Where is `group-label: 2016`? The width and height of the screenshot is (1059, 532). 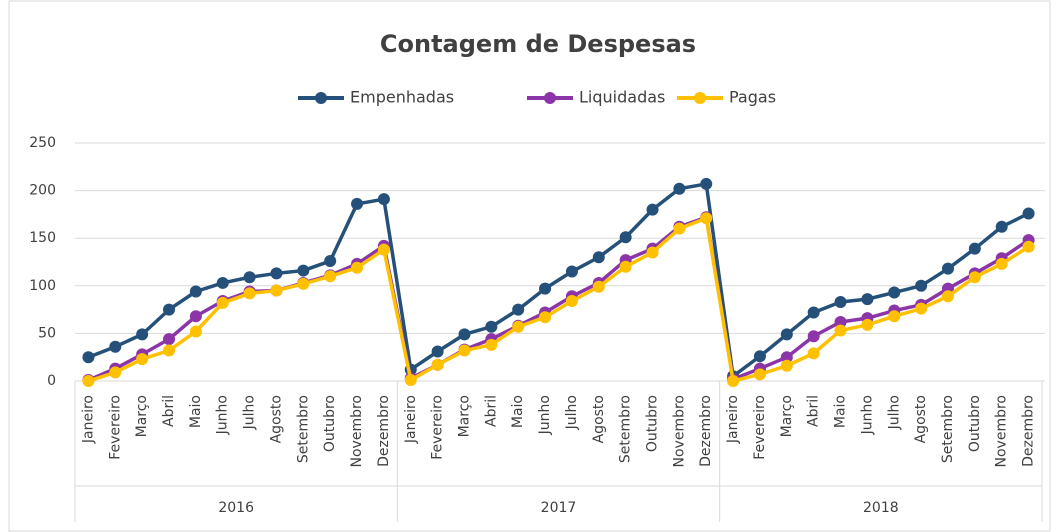
group-label: 2016 is located at coordinates (236, 508).